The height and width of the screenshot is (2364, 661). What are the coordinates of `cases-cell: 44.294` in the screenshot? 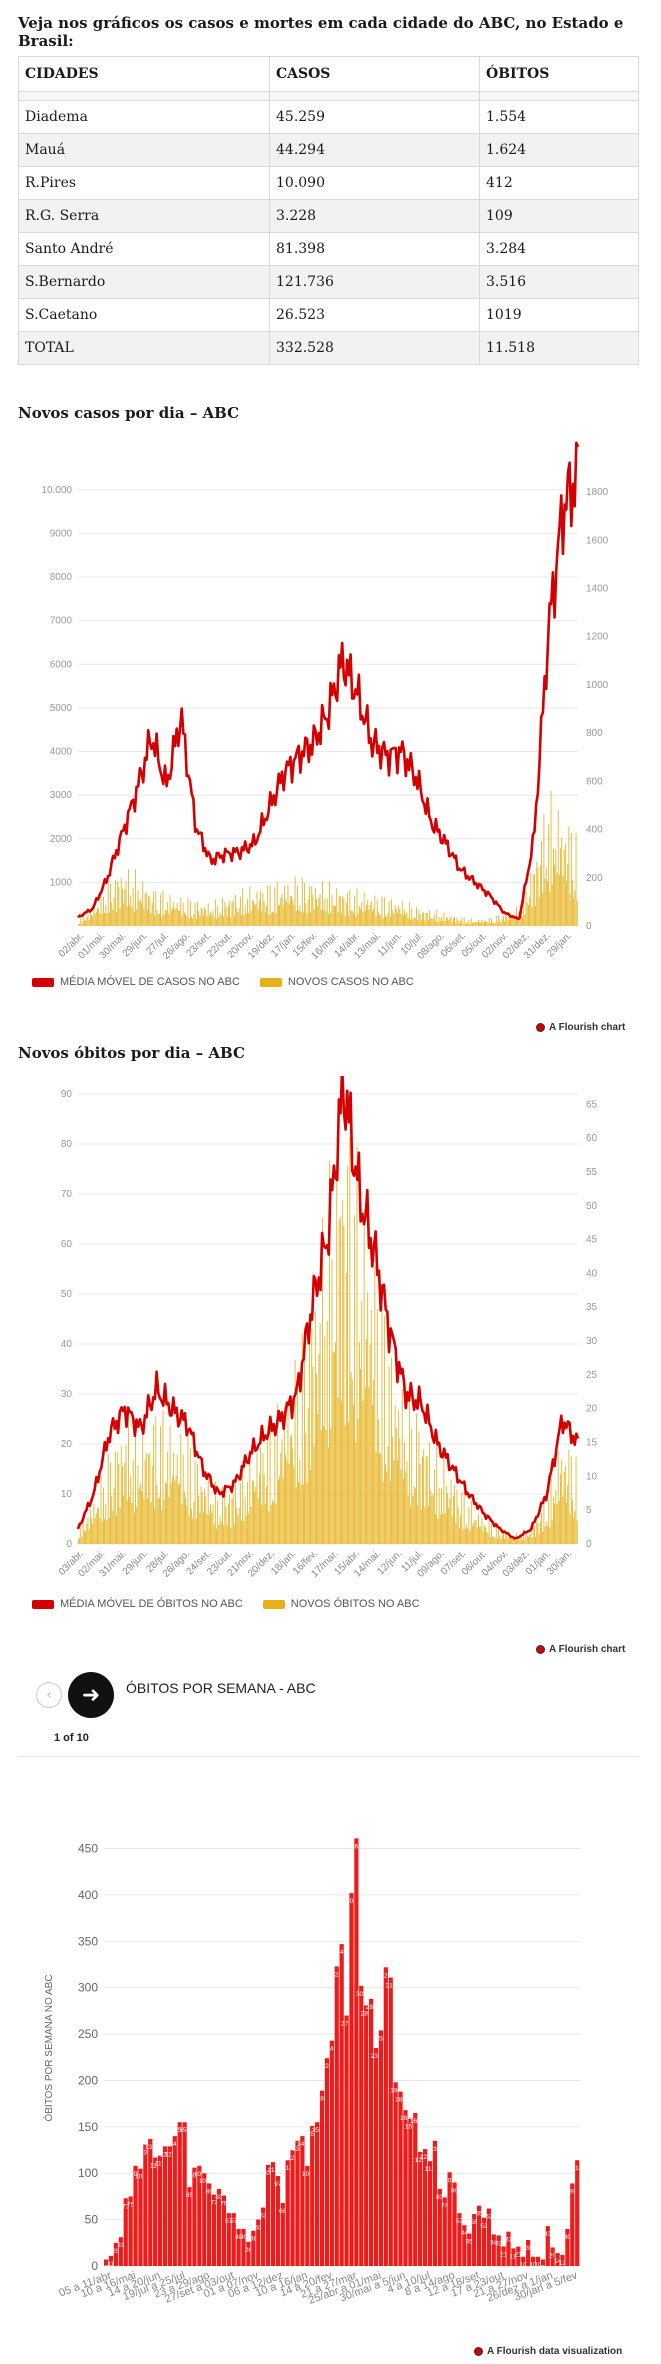 It's located at (374, 150).